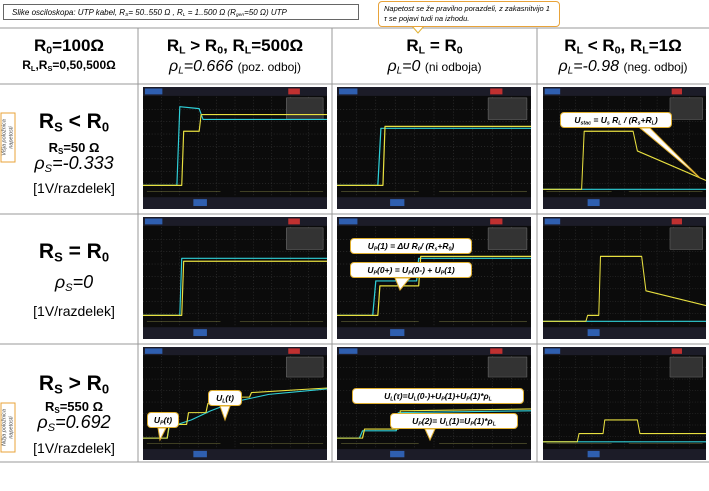 This screenshot has height=491, width=709. Describe the element at coordinates (623, 46) in the screenshot. I see `header-title: RL < R0, RL=1Ω` at that location.